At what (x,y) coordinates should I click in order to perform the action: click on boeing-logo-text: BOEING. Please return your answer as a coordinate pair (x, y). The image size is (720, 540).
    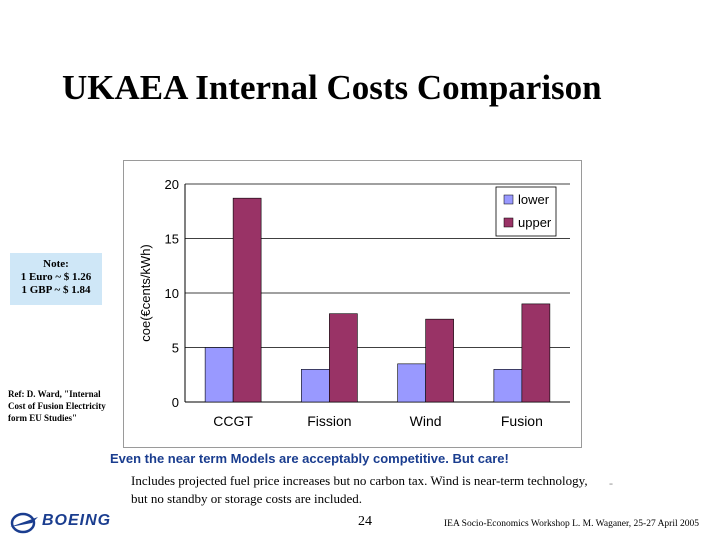
    Looking at the image, I should click on (77, 520).